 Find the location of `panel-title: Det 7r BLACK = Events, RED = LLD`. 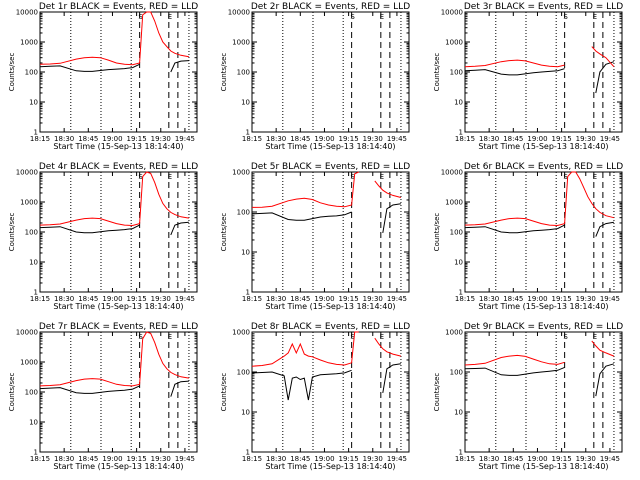

panel-title: Det 7r BLACK = Events, RED = LLD is located at coordinates (118, 327).